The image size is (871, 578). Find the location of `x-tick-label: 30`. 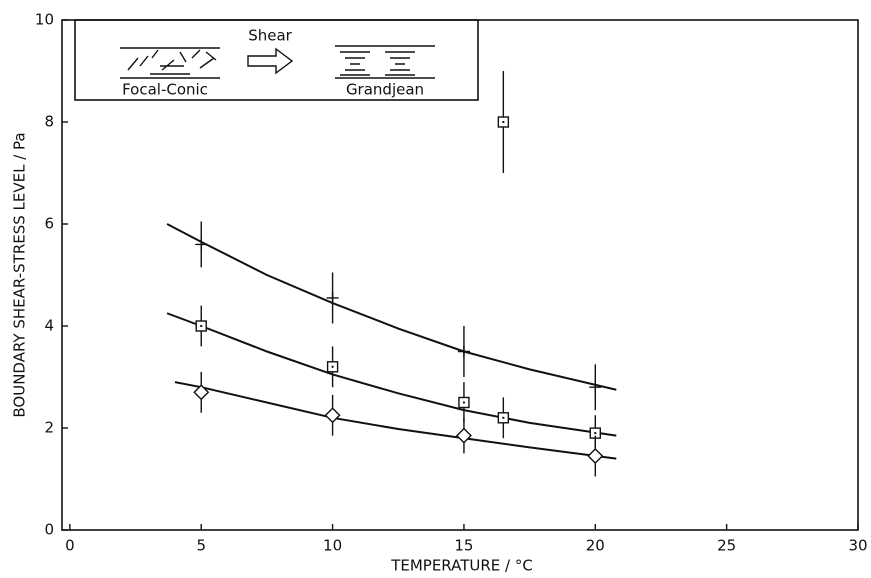

x-tick-label: 30 is located at coordinates (857, 546).